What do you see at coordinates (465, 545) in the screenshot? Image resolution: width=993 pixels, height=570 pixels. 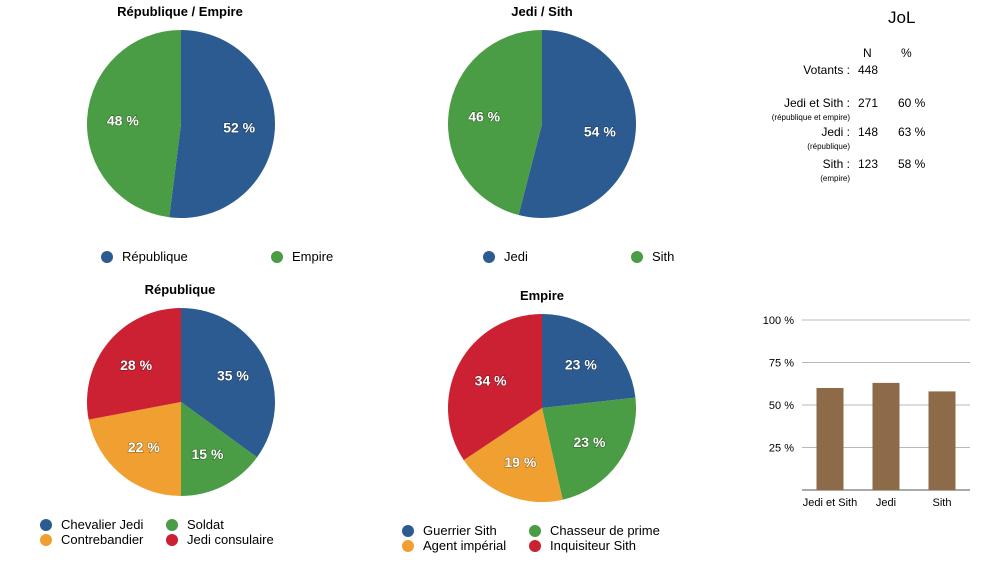 I see `legend-label: Agent impérial` at bounding box center [465, 545].